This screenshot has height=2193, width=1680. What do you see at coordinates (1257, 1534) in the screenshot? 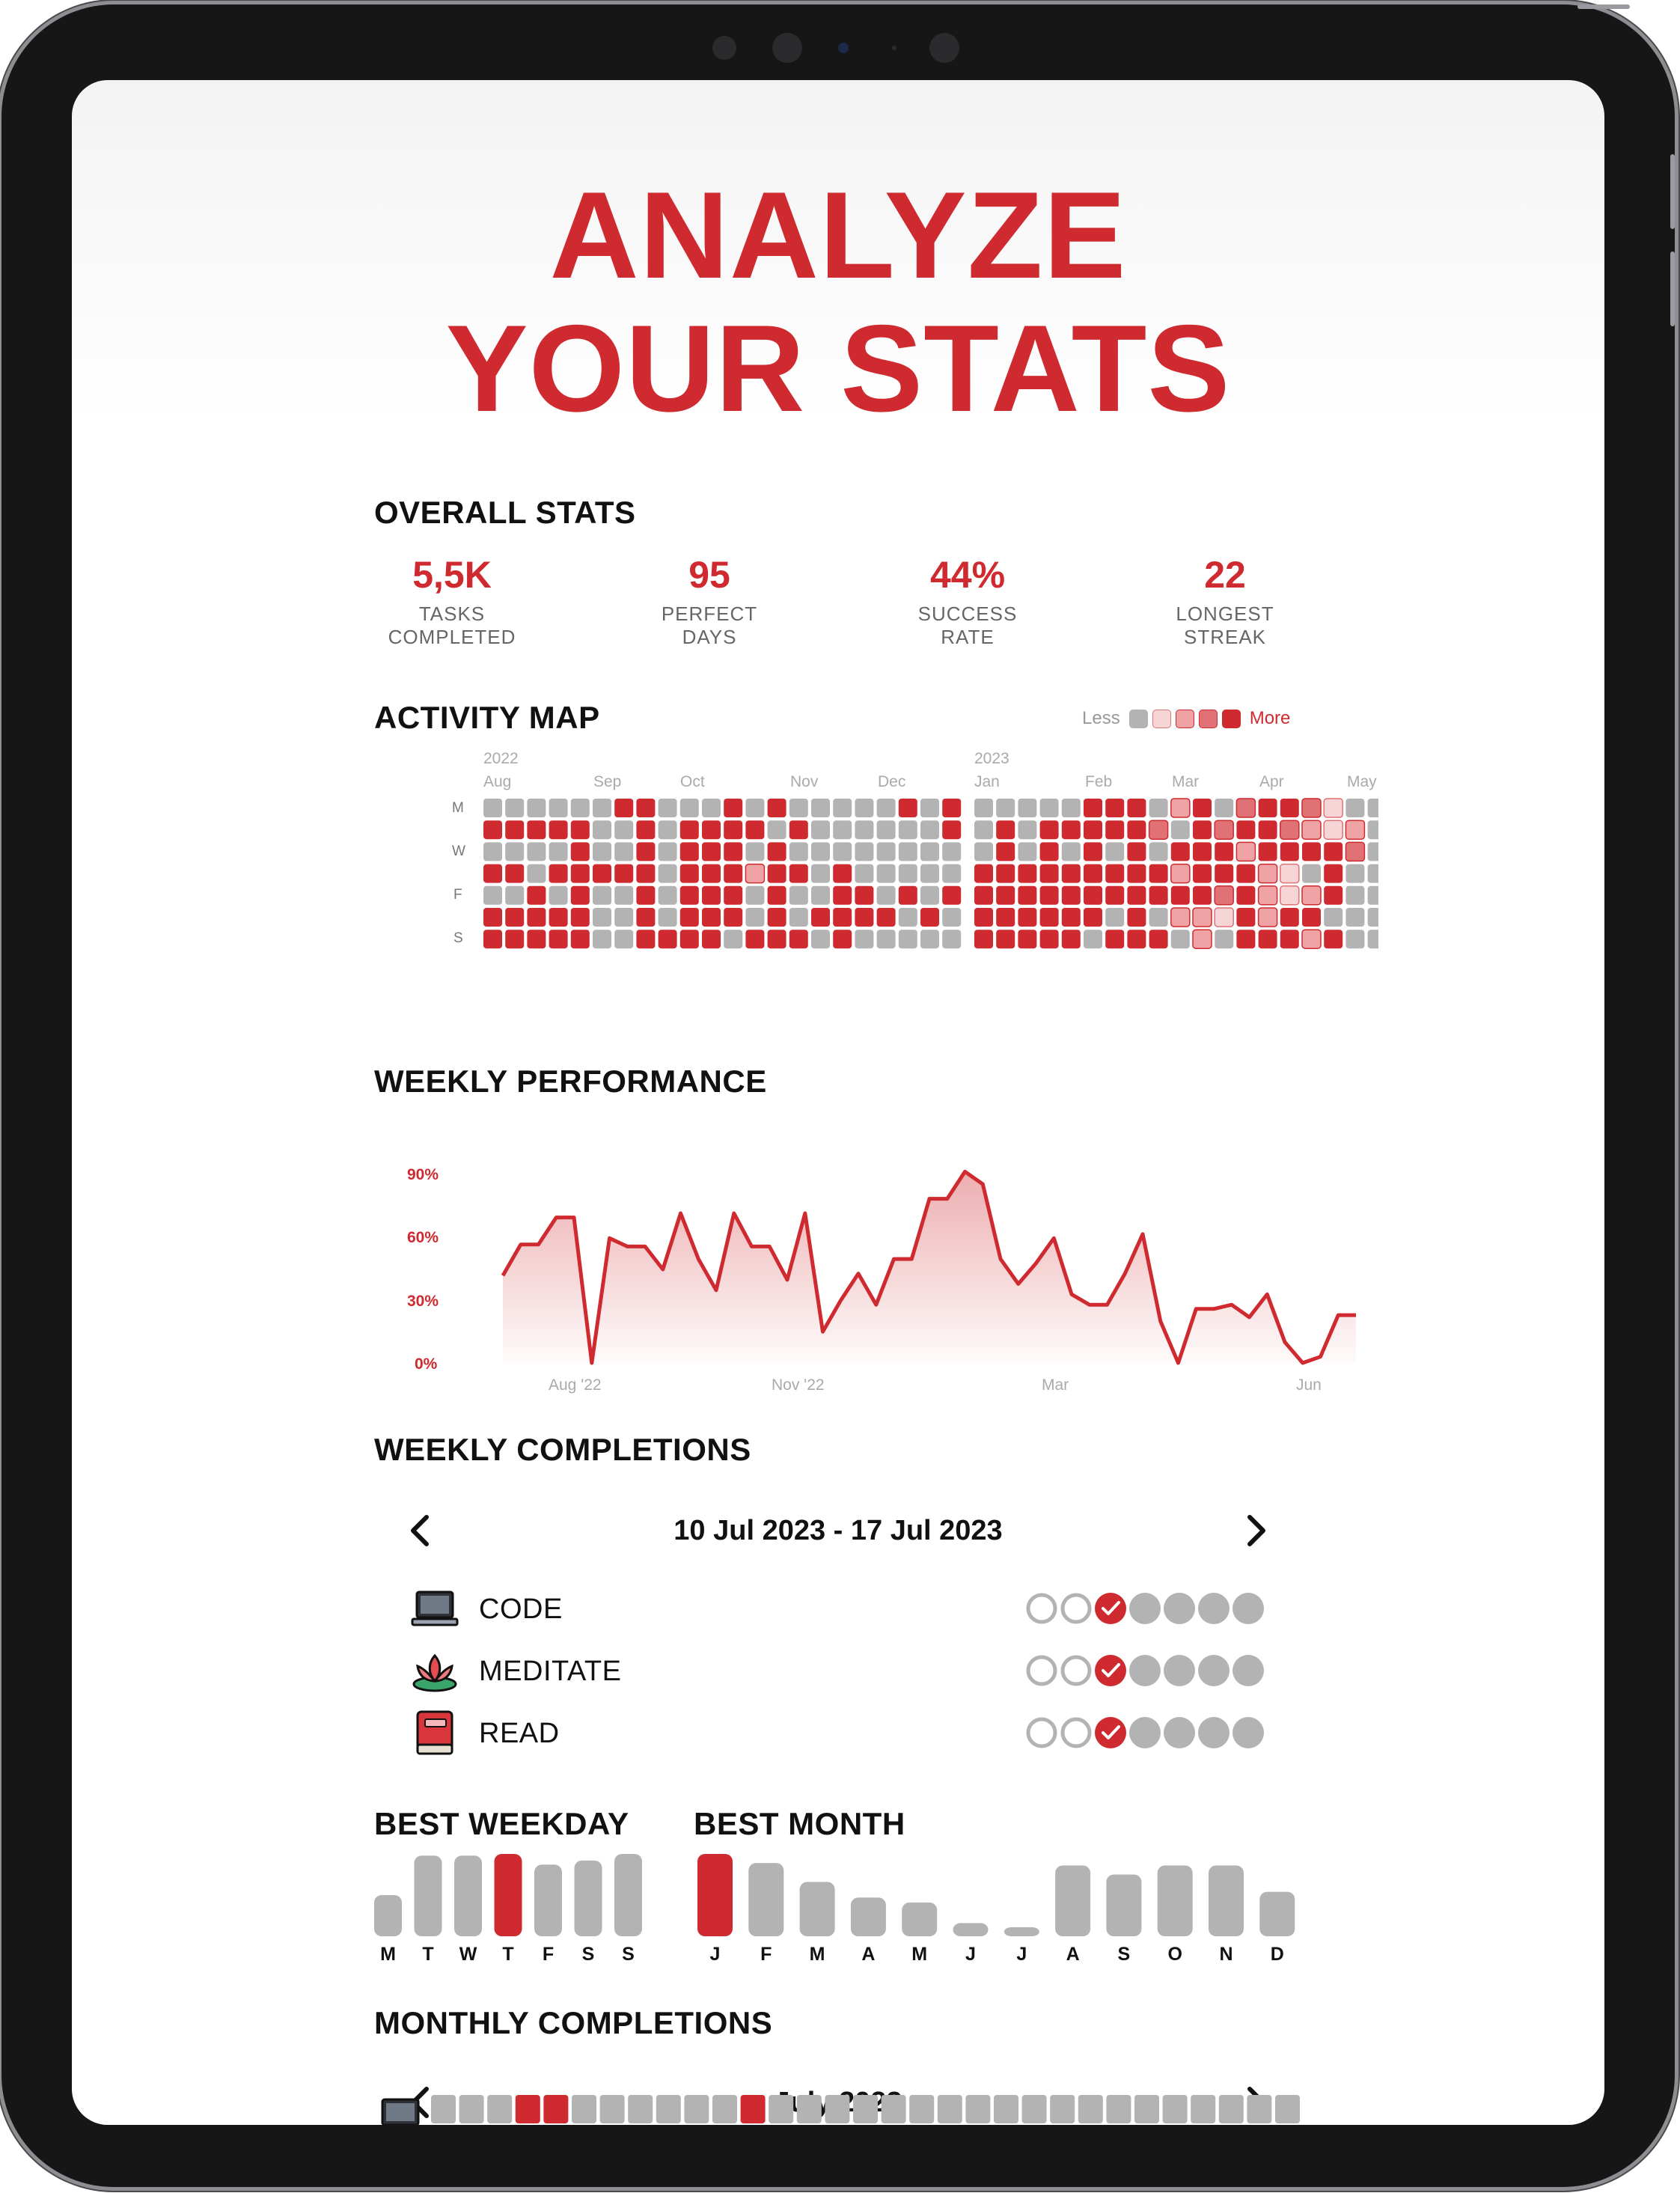
I see `next-week-button` at bounding box center [1257, 1534].